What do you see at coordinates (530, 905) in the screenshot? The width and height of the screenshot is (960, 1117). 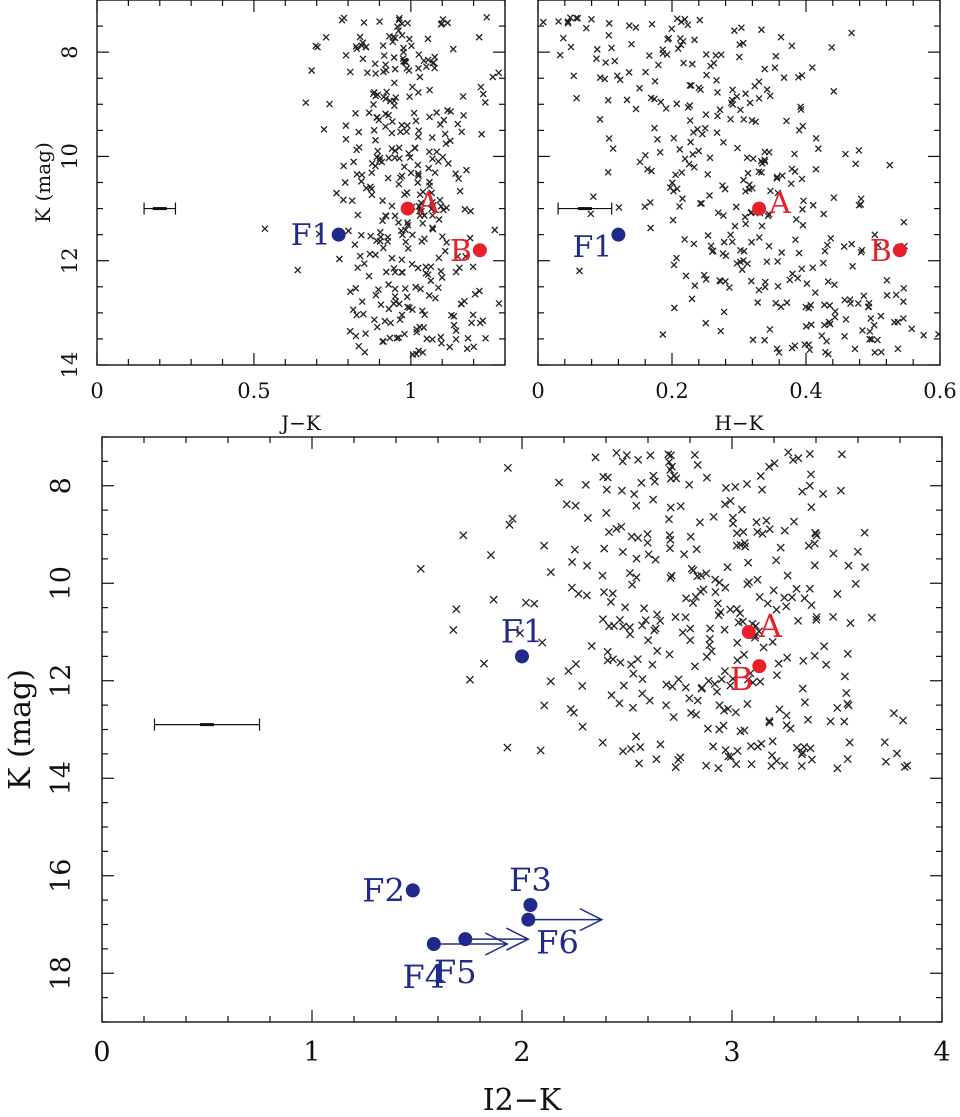 I see `source-f3-marker` at bounding box center [530, 905].